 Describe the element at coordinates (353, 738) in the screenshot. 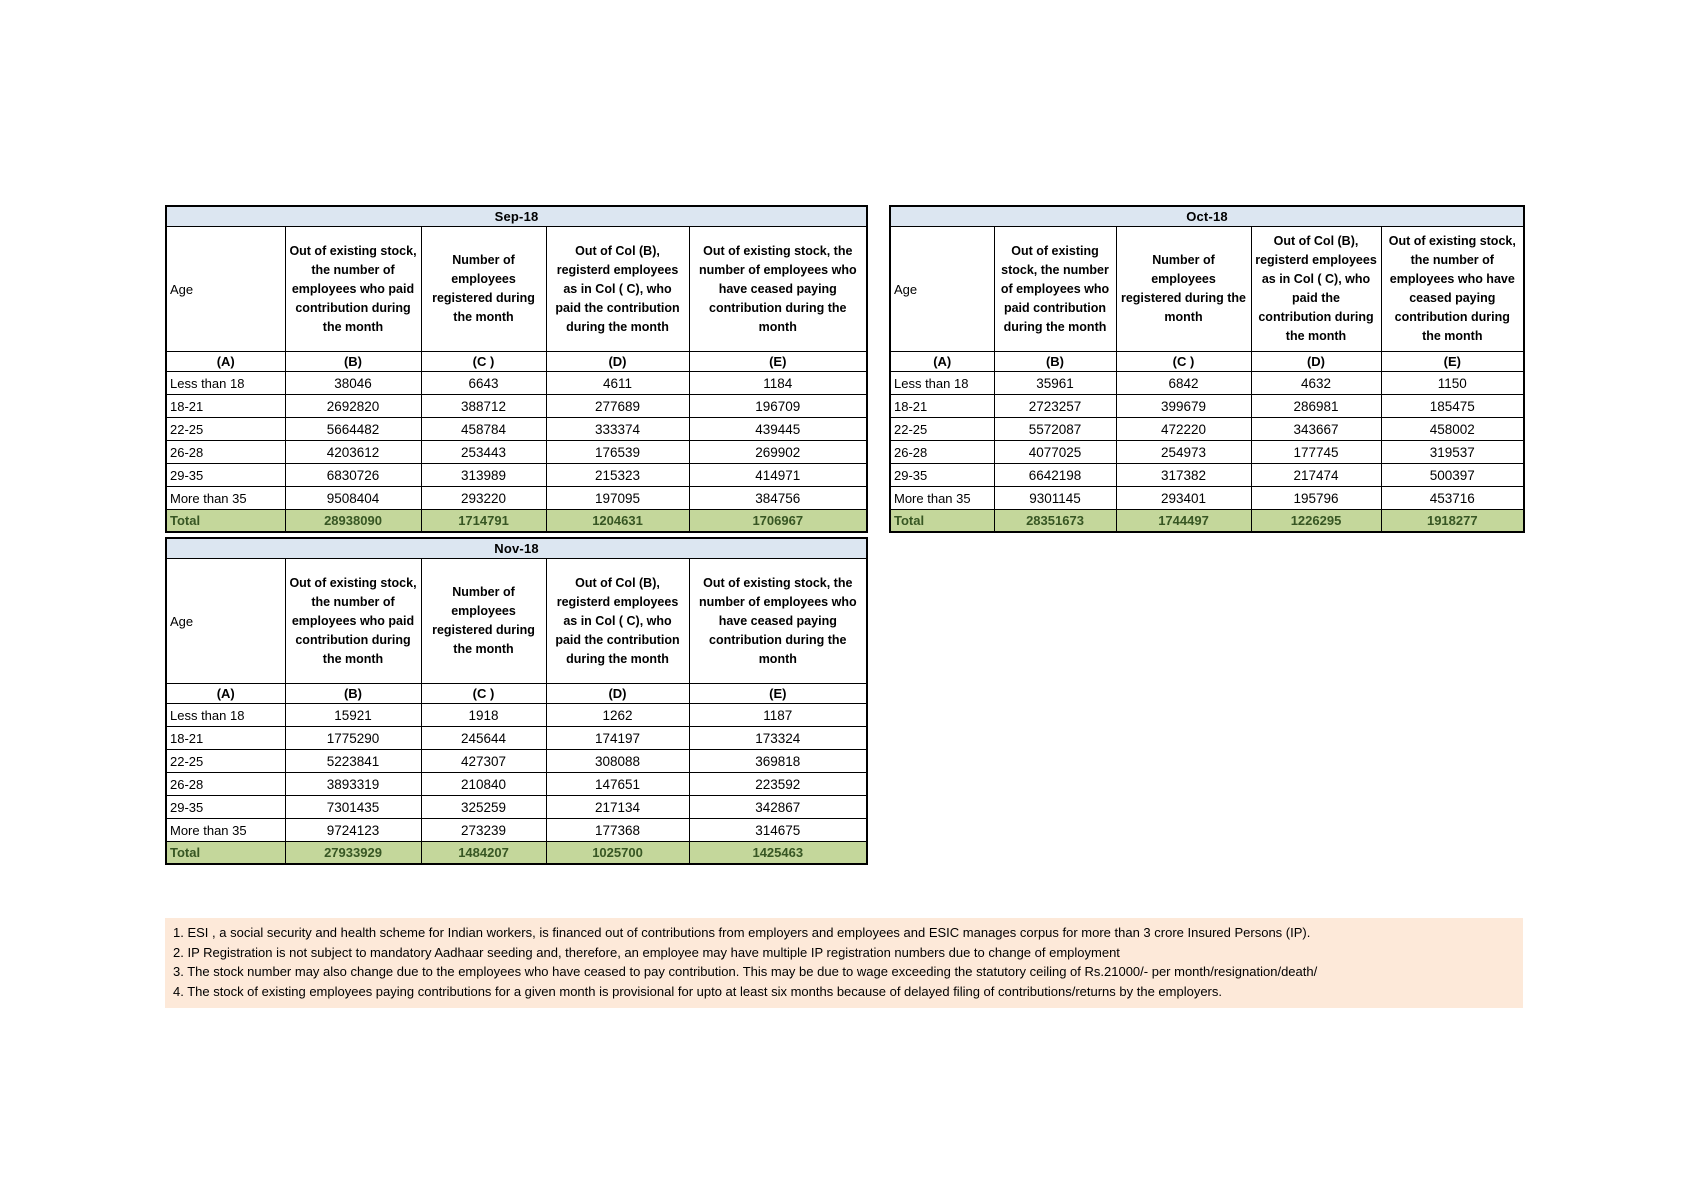

I see `cell-b: 1775290` at that location.